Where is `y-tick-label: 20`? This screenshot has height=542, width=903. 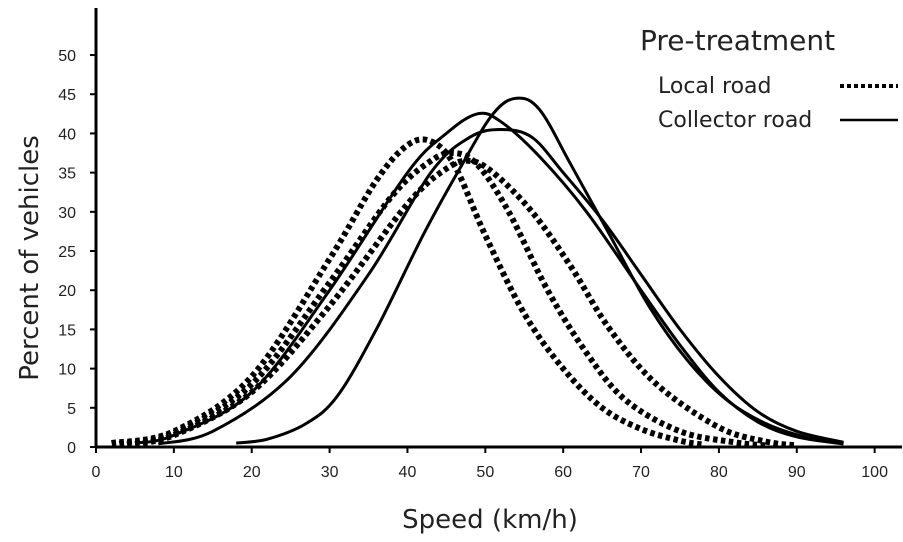 y-tick-label: 20 is located at coordinates (67, 291).